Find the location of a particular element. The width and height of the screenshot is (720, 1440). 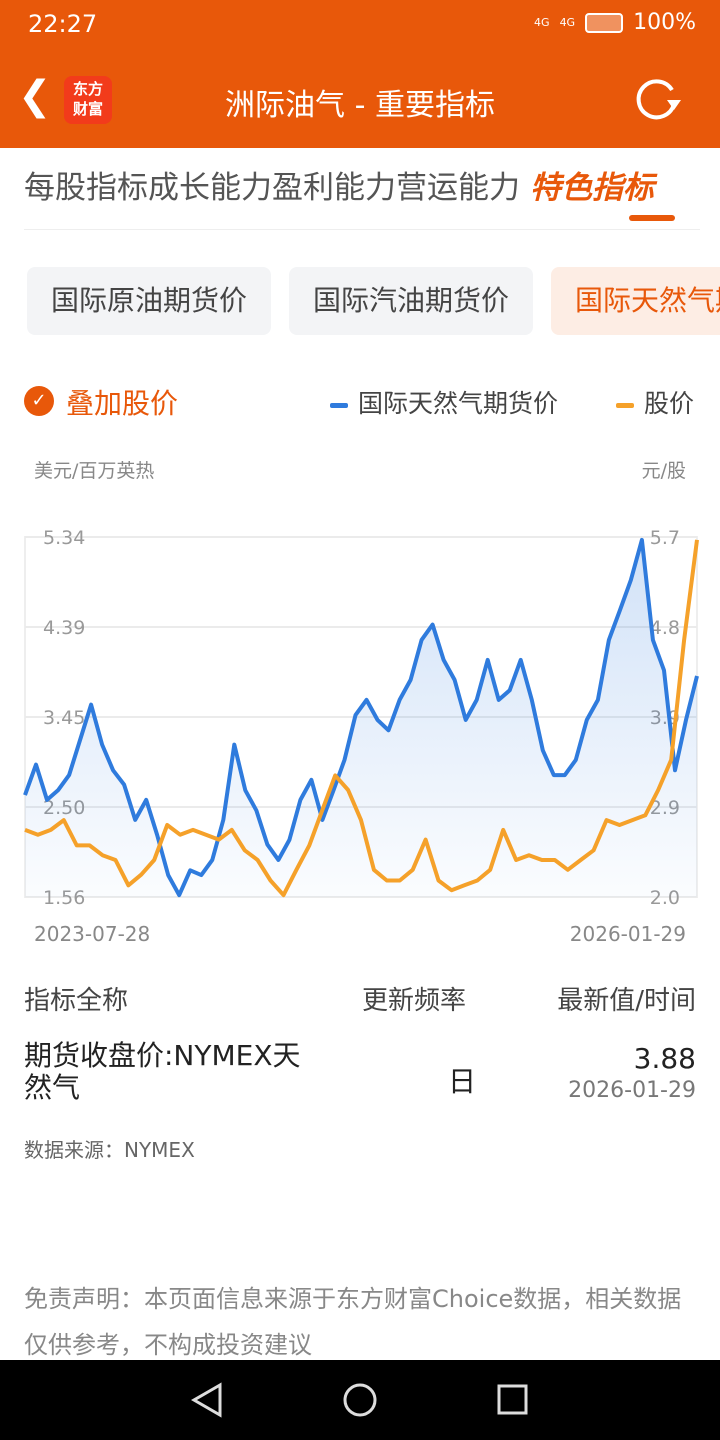

refresh-icon is located at coordinates (658, 98).